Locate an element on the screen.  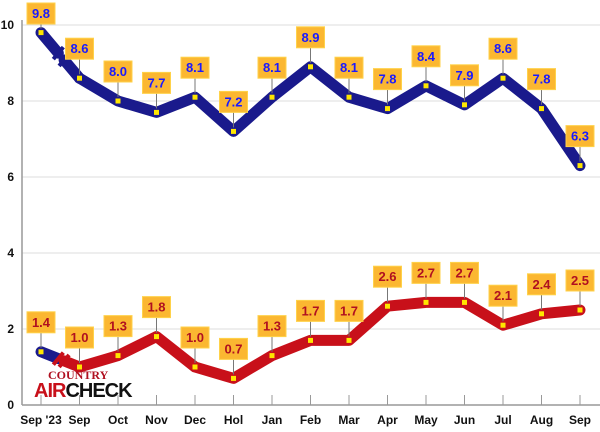
y-tick-label: 10 is located at coordinates (8, 25).